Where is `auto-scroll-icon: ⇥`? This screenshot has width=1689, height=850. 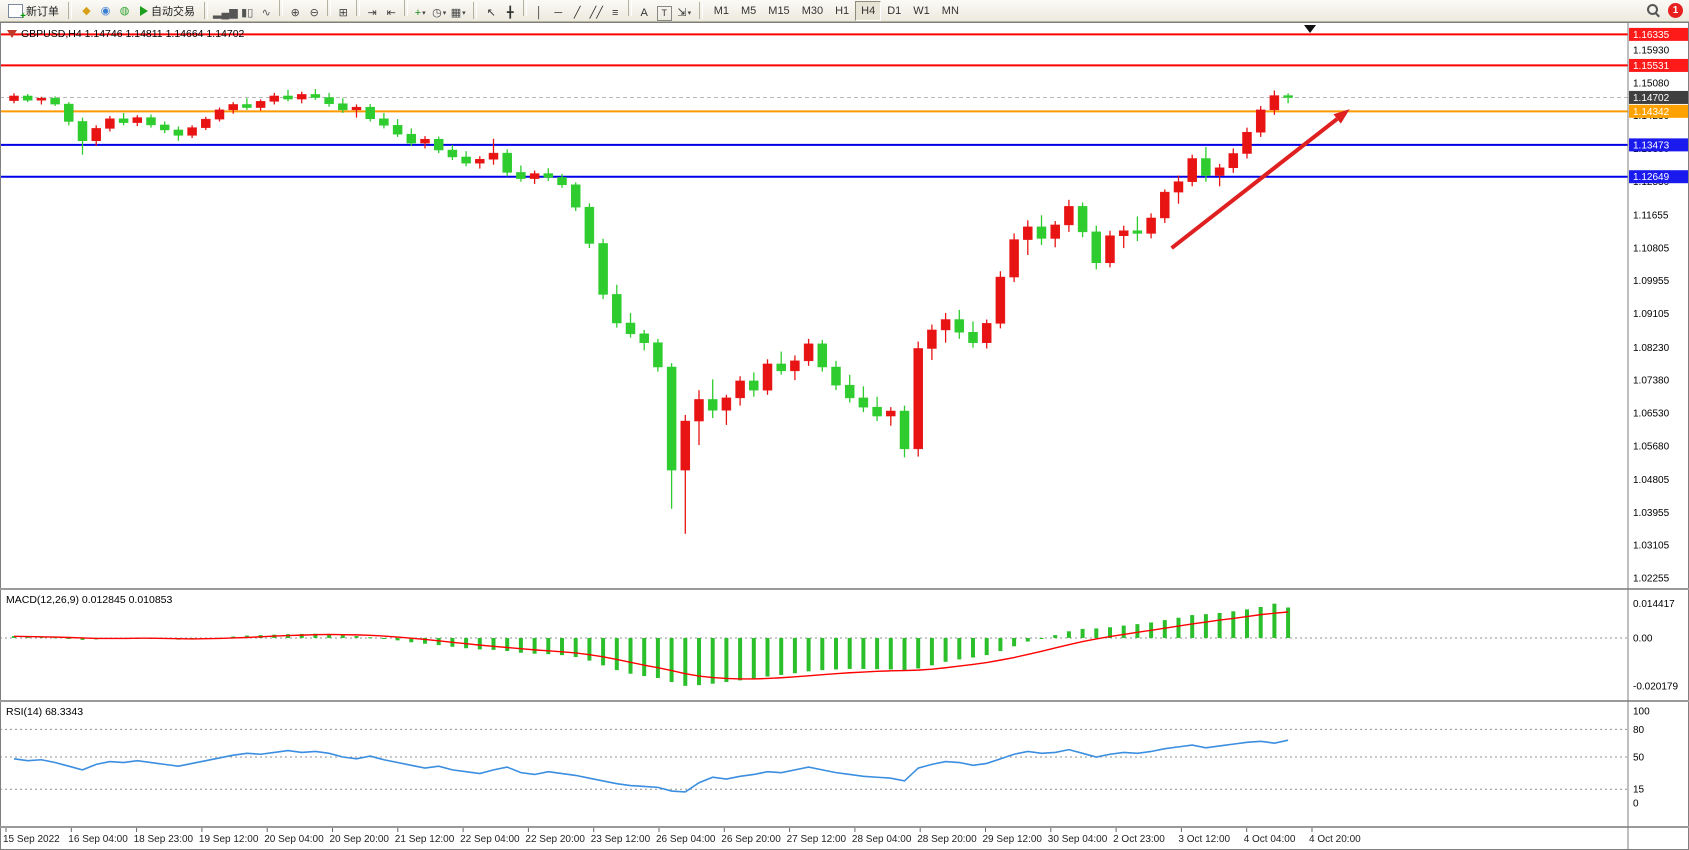 auto-scroll-icon: ⇥ is located at coordinates (372, 12).